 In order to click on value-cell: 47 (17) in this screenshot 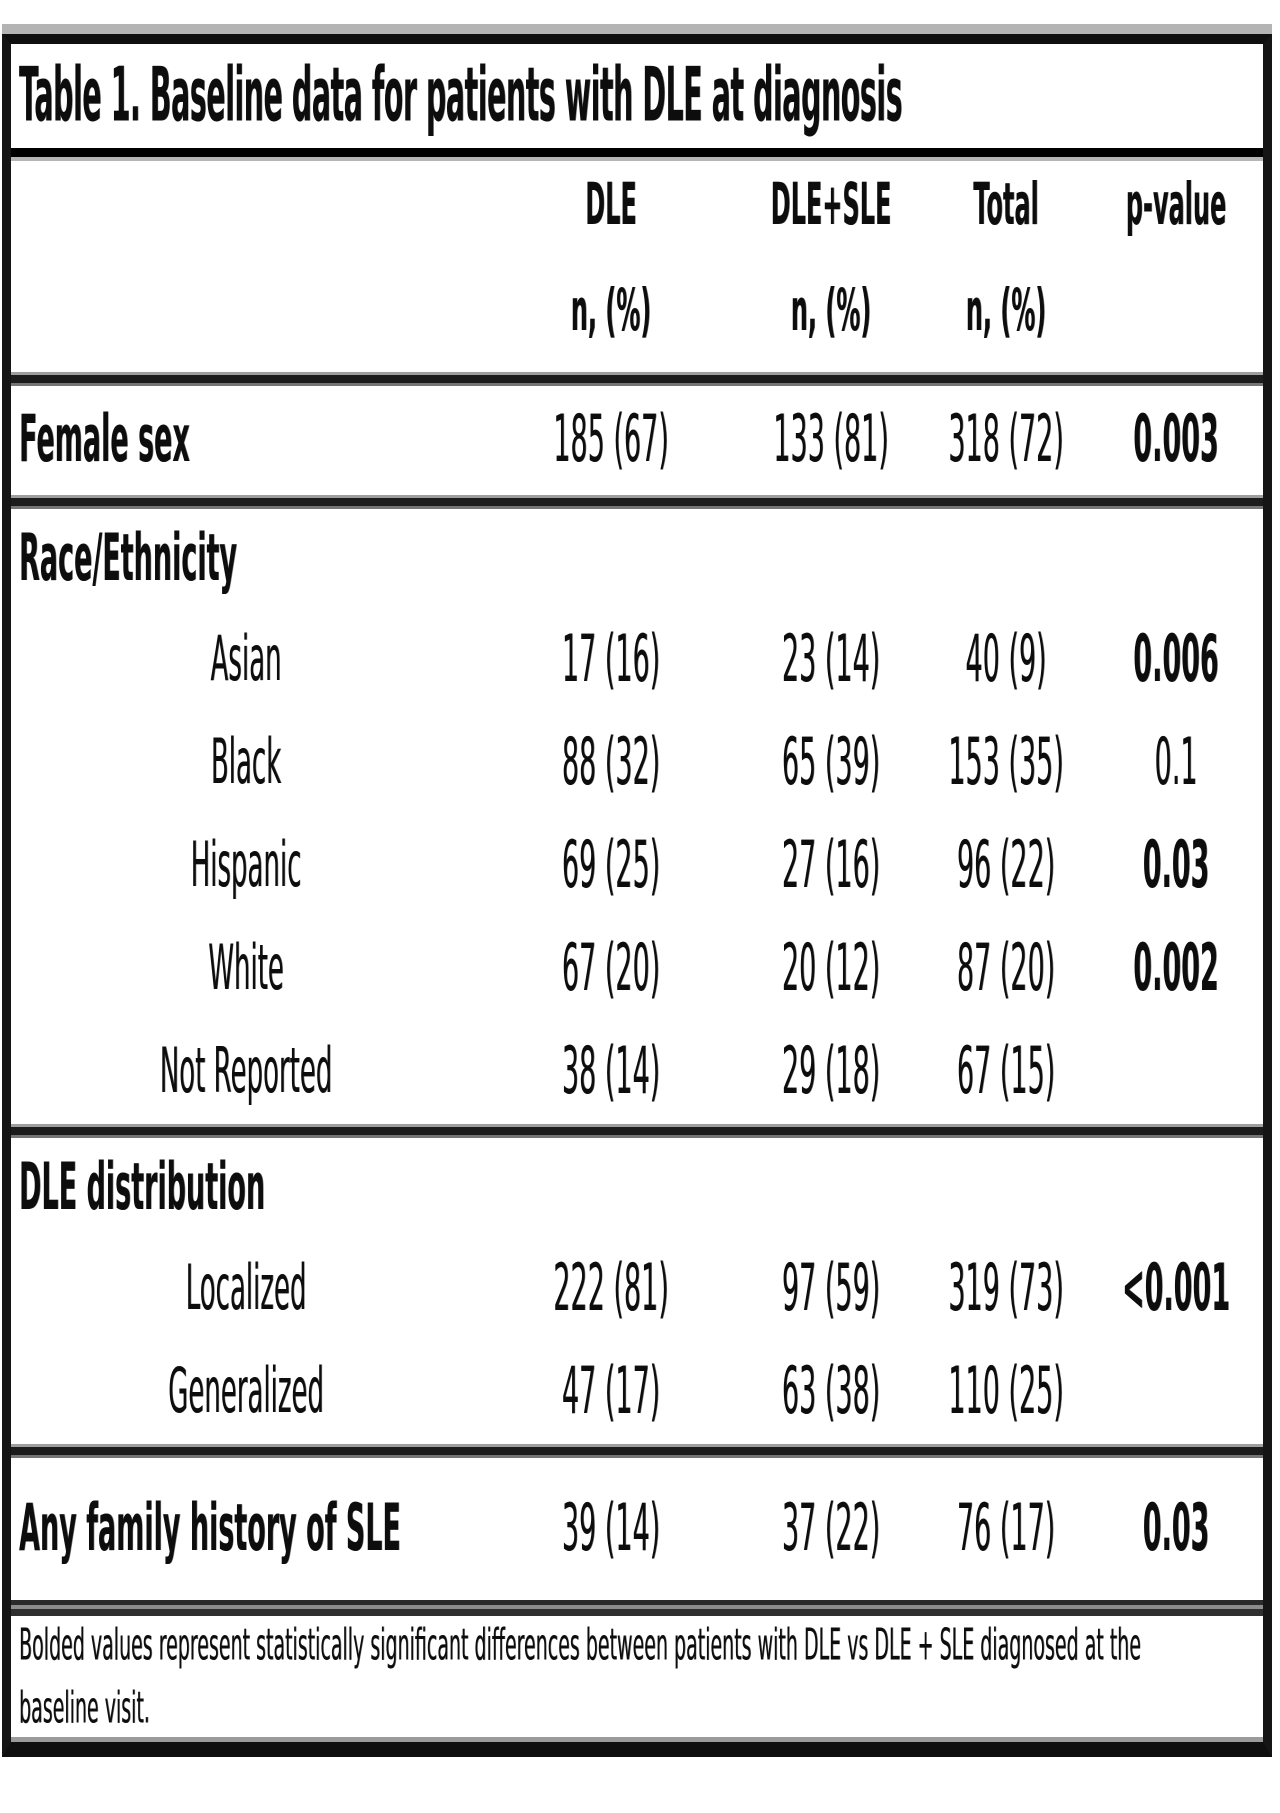, I will do `click(611, 1392)`.